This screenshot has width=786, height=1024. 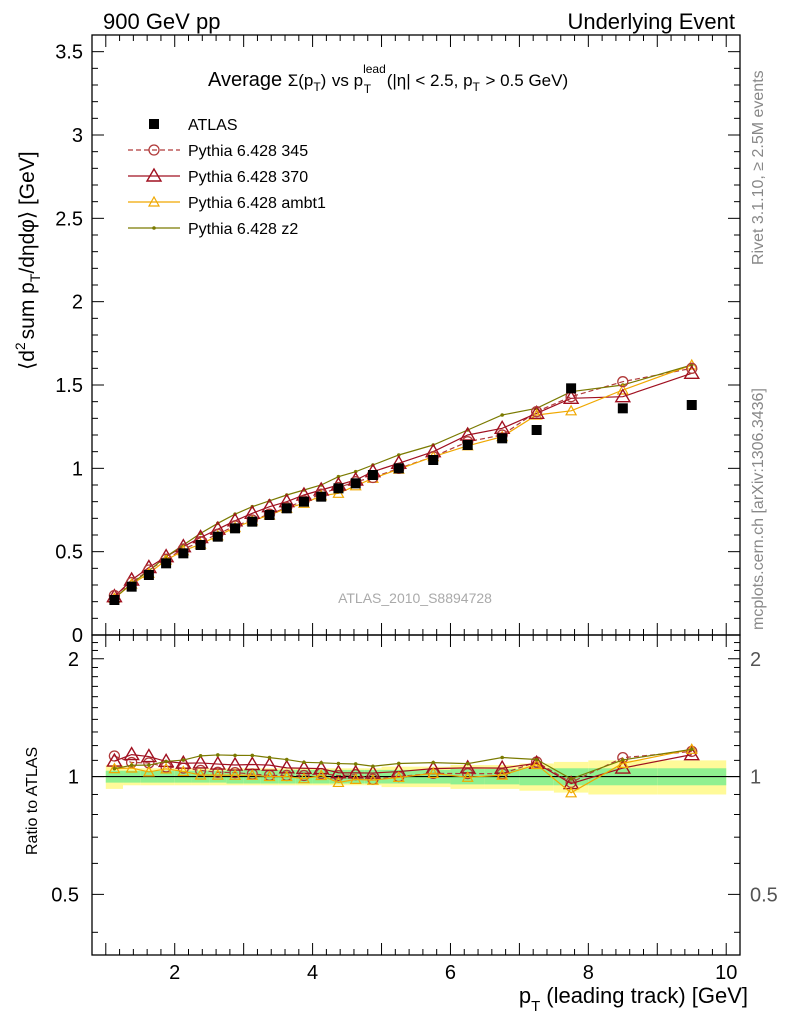 What do you see at coordinates (65, 895) in the screenshot?
I see `ratio-tick-label: 0.5` at bounding box center [65, 895].